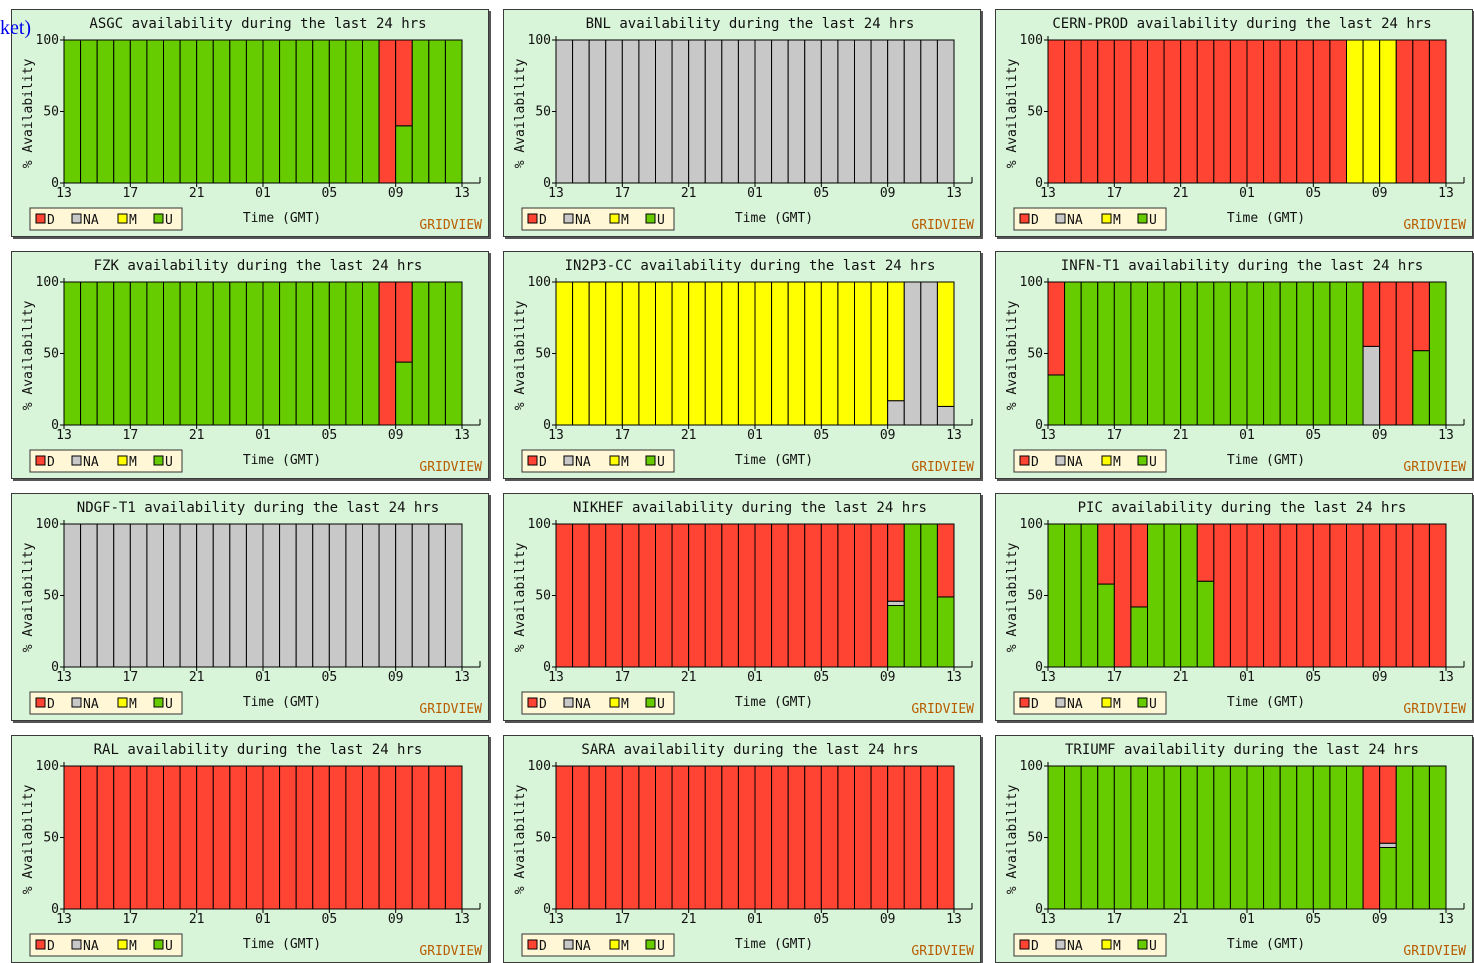 The image size is (1474, 963). What do you see at coordinates (1153, 704) in the screenshot?
I see `legend-label: U` at bounding box center [1153, 704].